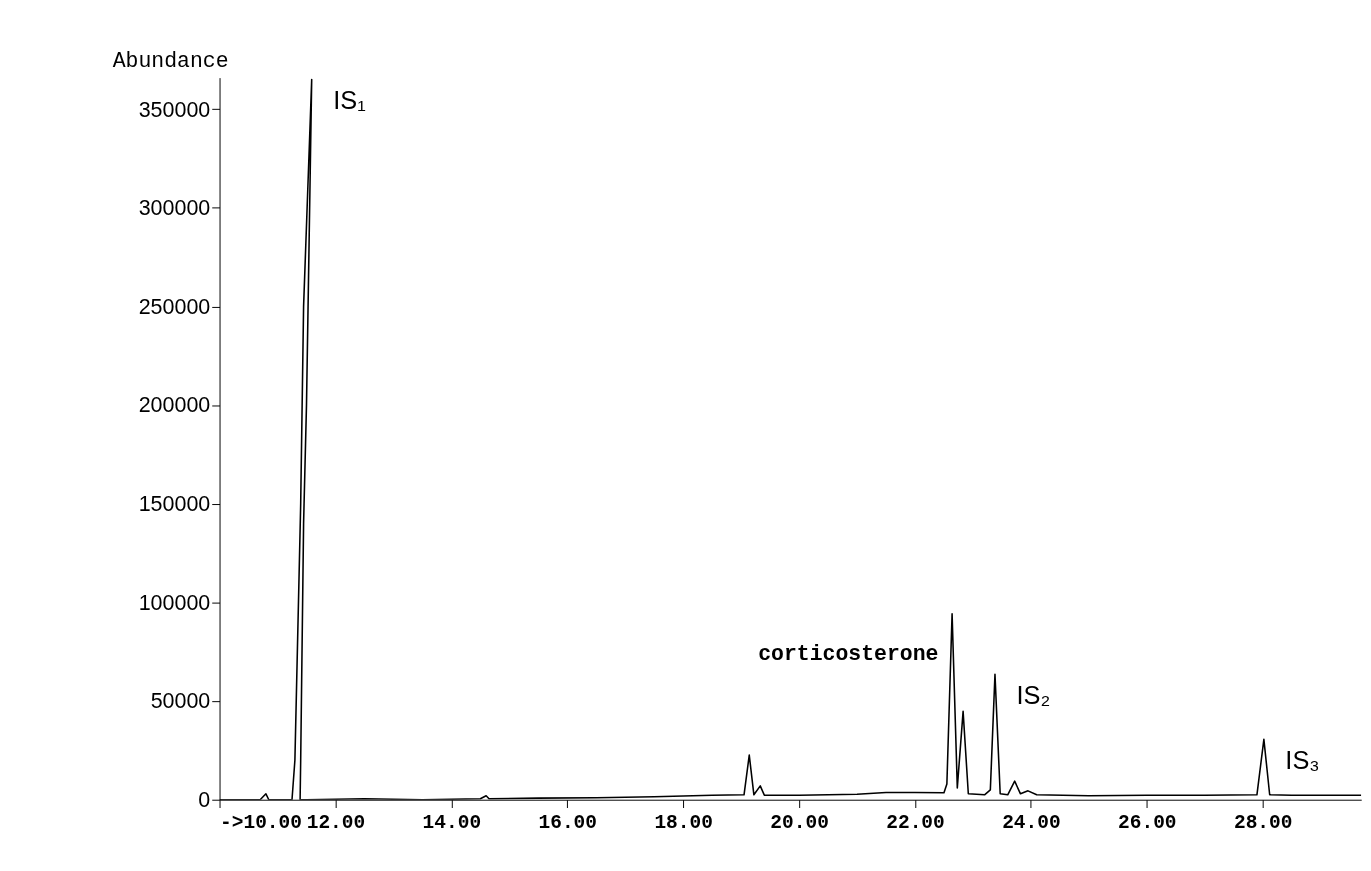  What do you see at coordinates (452, 822) in the screenshot?
I see `x-tick-label: 14.00` at bounding box center [452, 822].